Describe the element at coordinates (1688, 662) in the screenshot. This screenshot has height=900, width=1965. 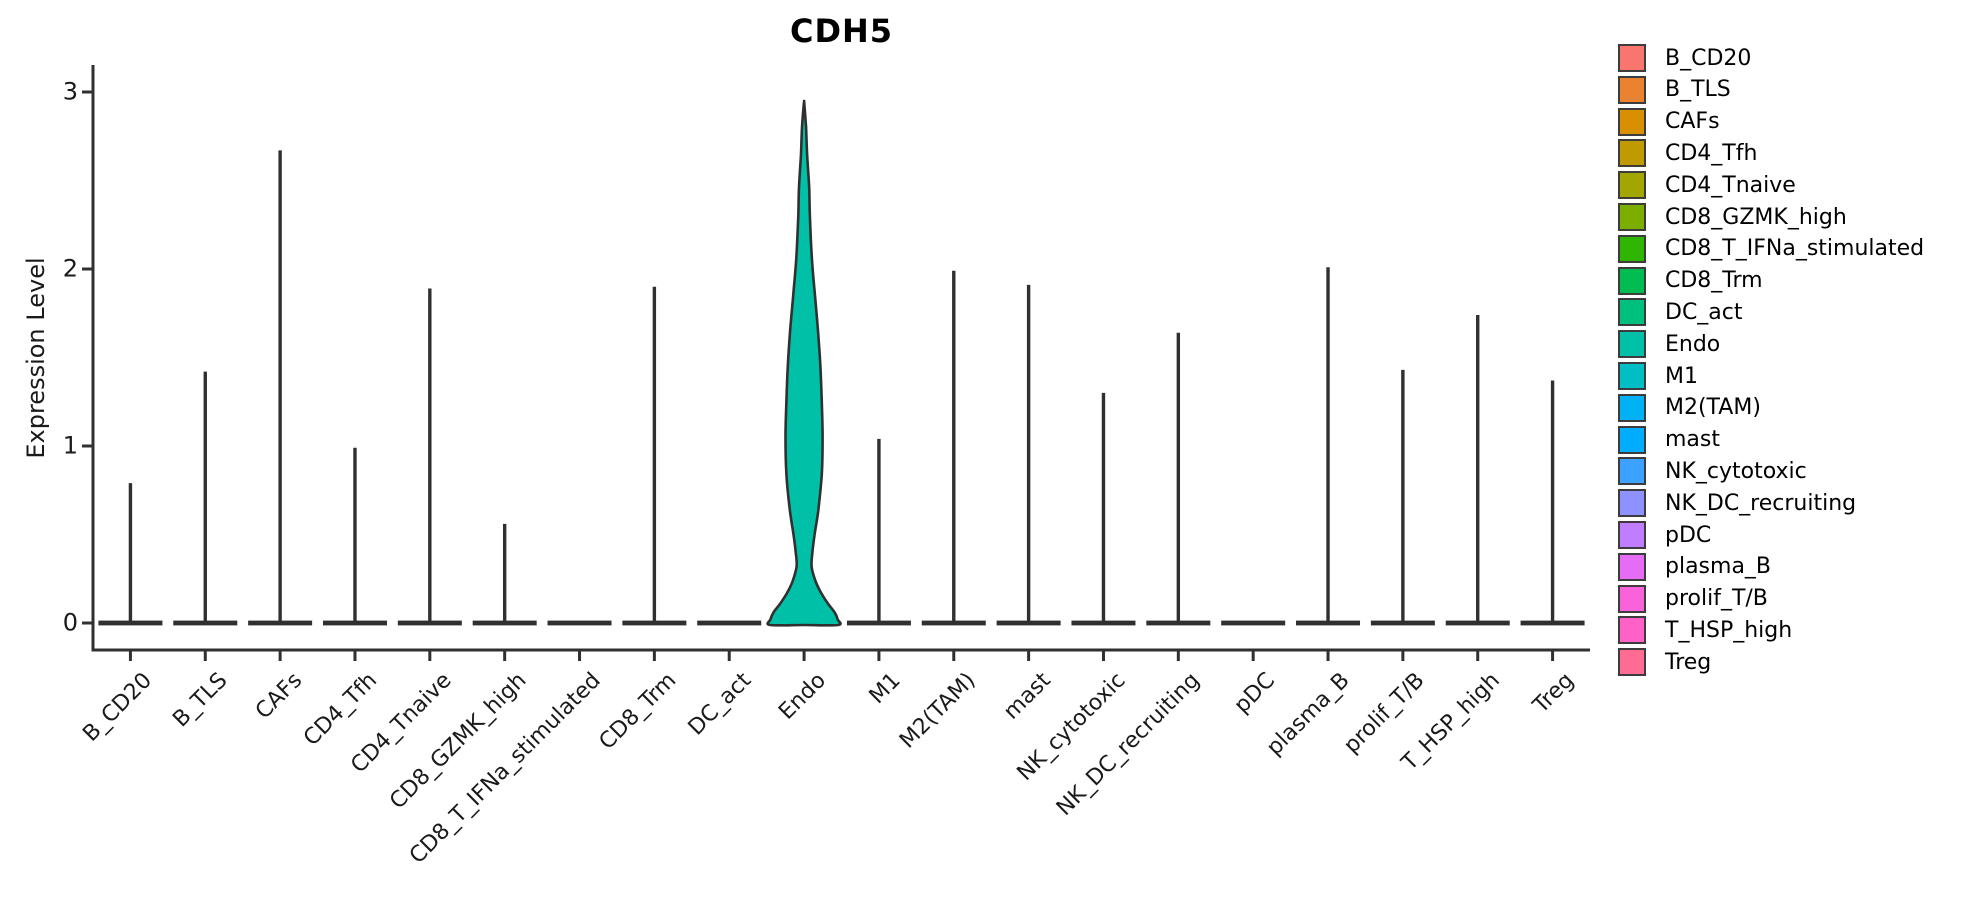
I see `legend-label: Treg` at that location.